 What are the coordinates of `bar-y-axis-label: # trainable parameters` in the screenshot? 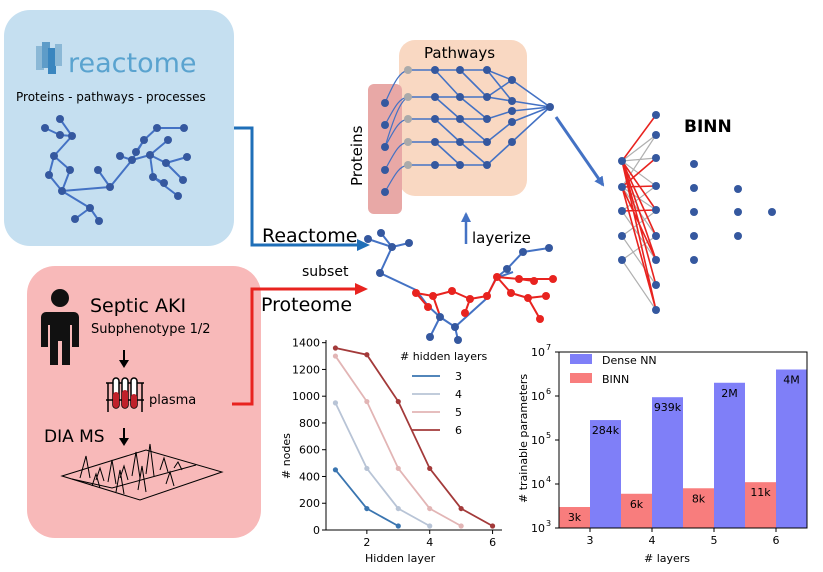 It's located at (523, 438).